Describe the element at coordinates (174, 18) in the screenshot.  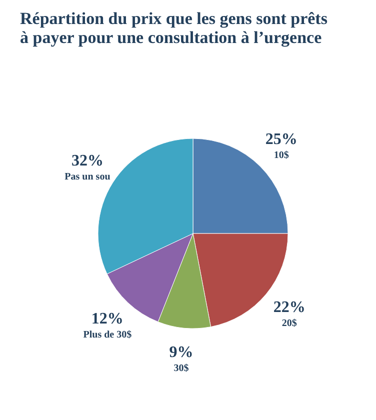
I see `text: Répartition du prix que les gens sont prêts` at that location.